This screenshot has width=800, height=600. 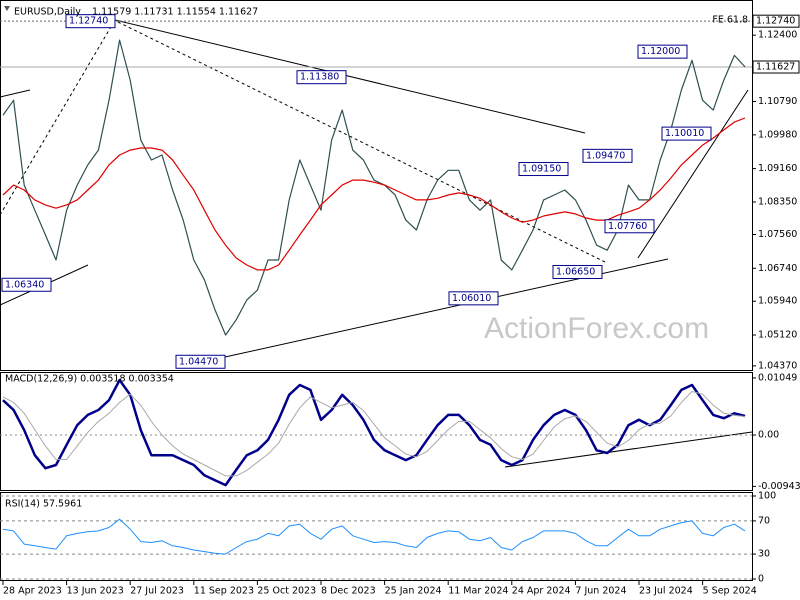 I want to click on y-tick-label: 1.08350, so click(x=777, y=201).